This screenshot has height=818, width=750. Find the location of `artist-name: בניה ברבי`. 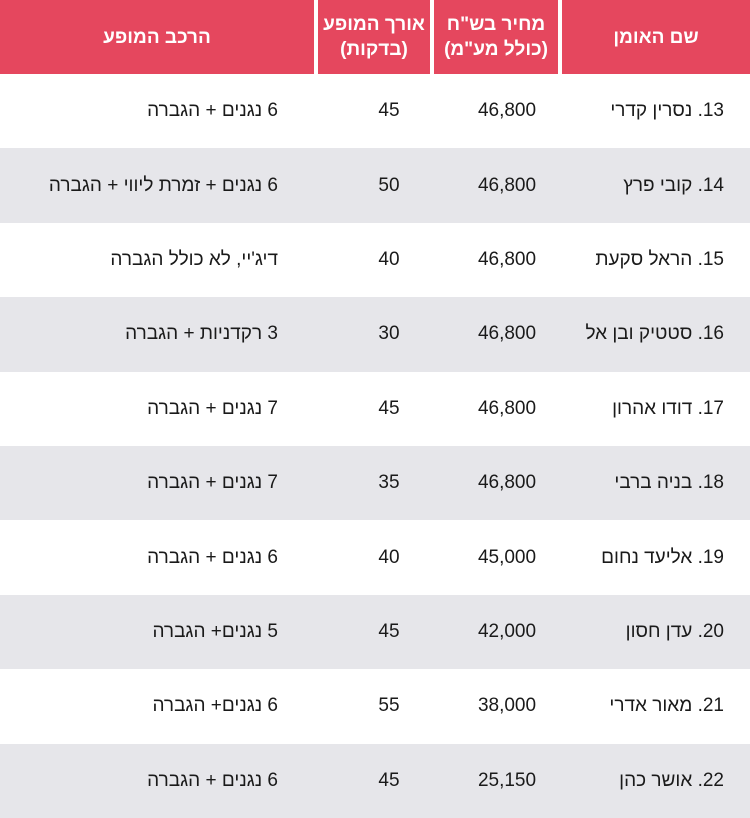

artist-name: בניה ברבי is located at coordinates (653, 483).